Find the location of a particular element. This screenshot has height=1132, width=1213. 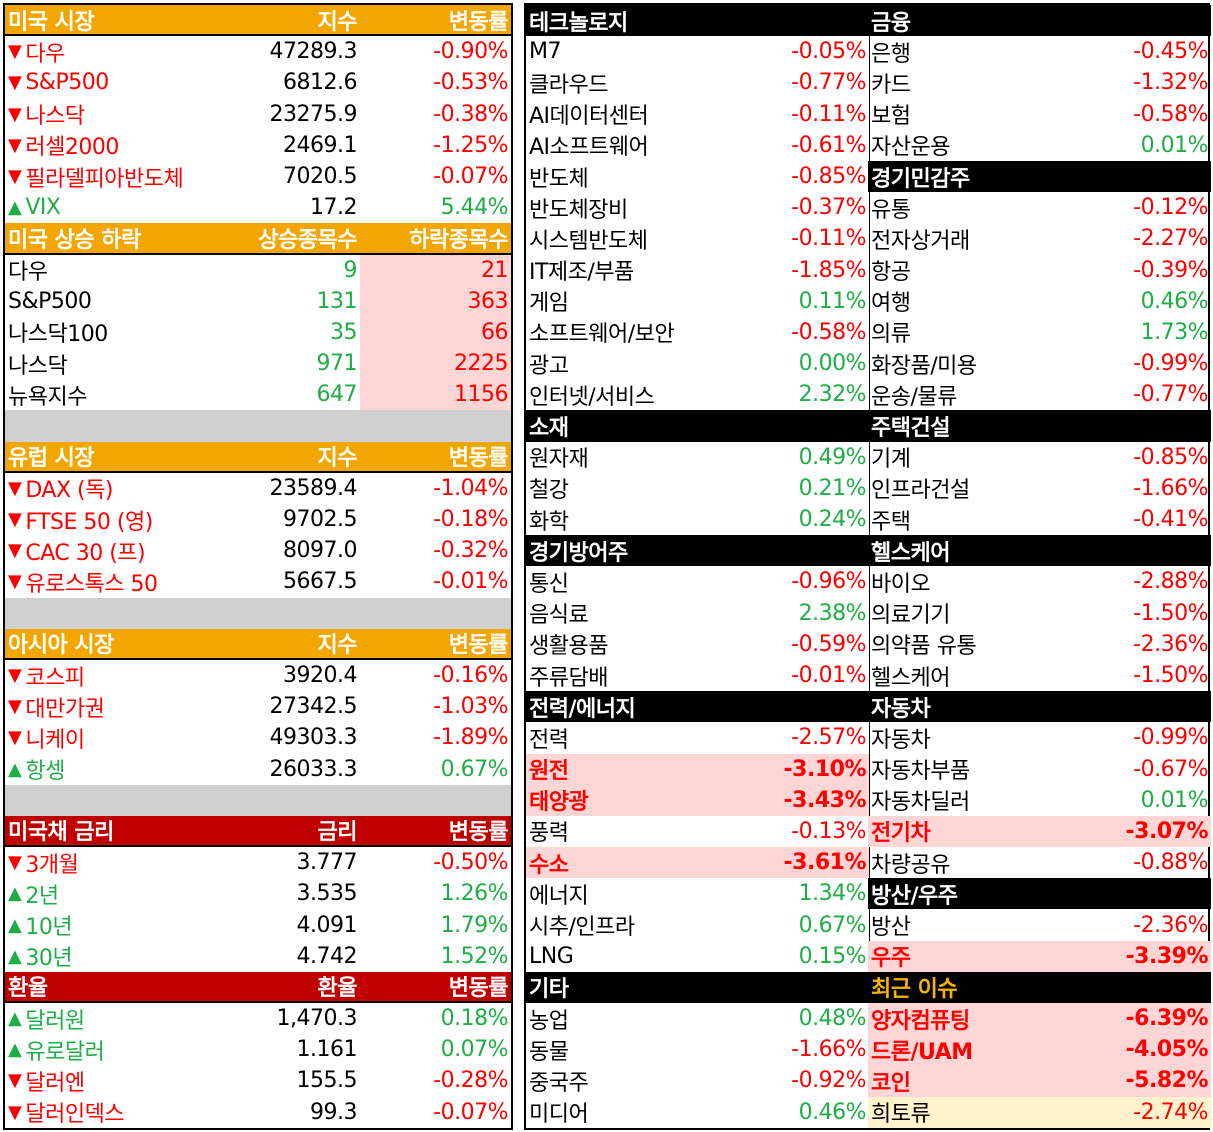

table-row: ▼ 다우 47289.3 -0.90% is located at coordinates (258, 51).